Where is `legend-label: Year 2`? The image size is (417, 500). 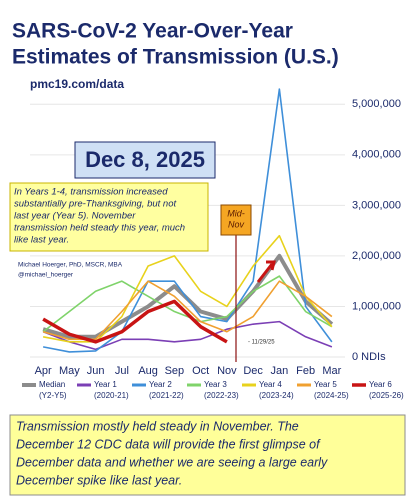 legend-label: Year 2 is located at coordinates (160, 384).